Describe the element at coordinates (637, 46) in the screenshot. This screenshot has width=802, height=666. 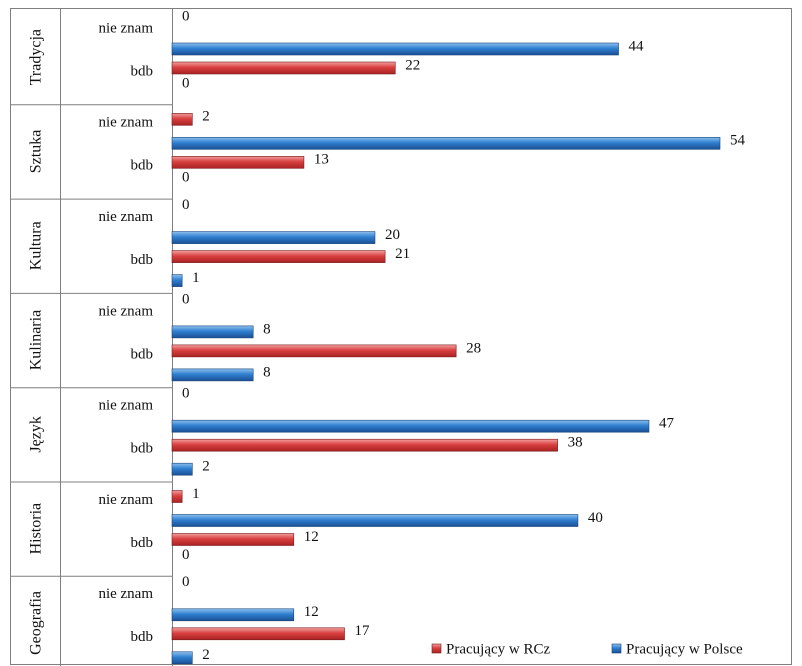
I see `data-label: 44` at that location.